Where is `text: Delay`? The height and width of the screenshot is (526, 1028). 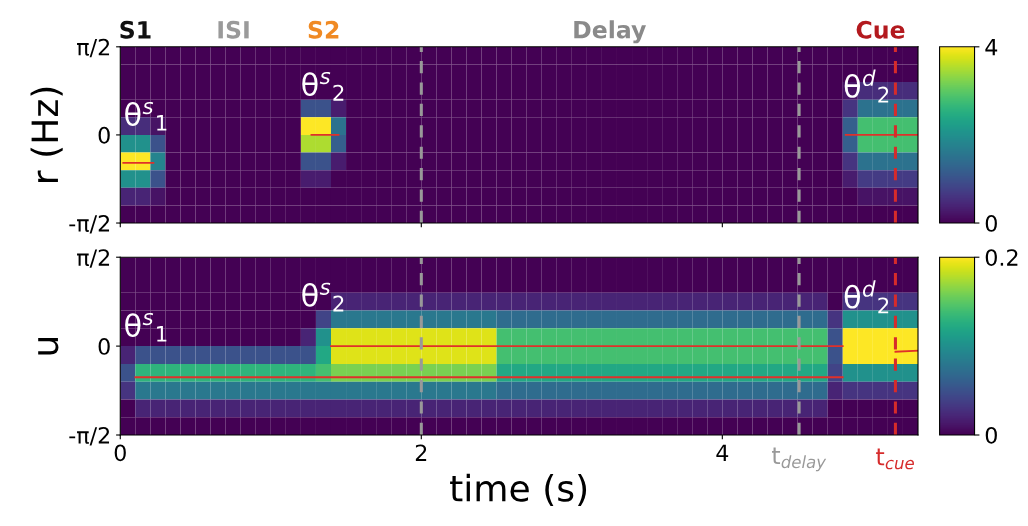 text: Delay is located at coordinates (610, 32).